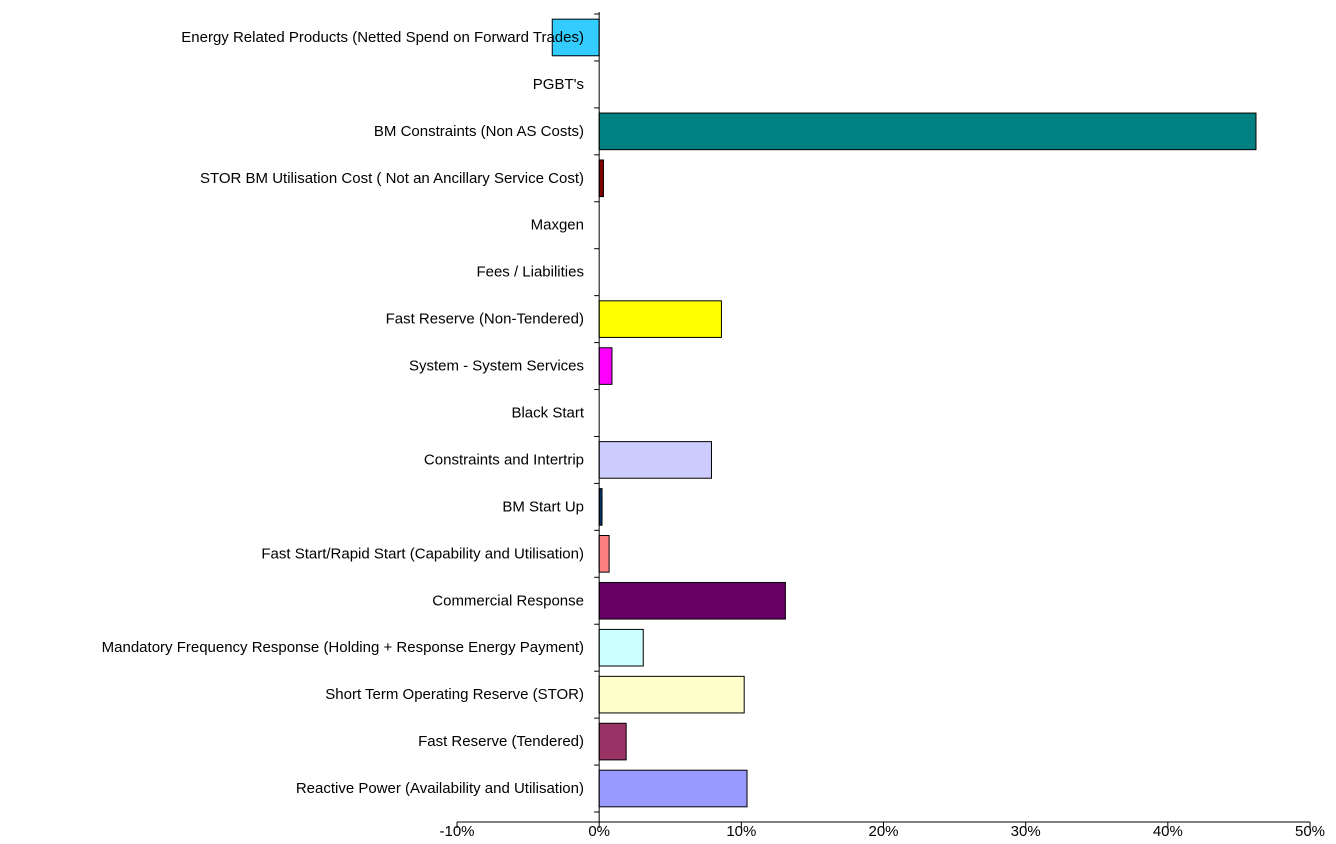 The width and height of the screenshot is (1336, 844). Describe the element at coordinates (496, 366) in the screenshot. I see `category-label: System - System Services` at that location.